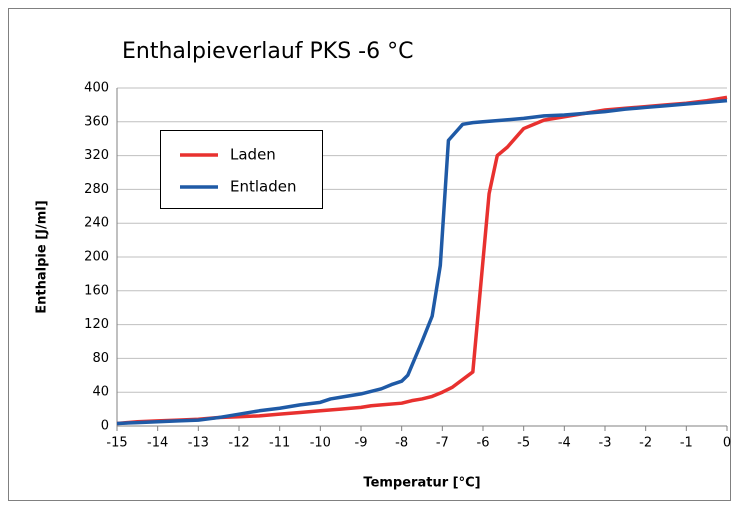 This screenshot has height=507, width=739. I want to click on y-tick-label: 320, so click(96, 155).